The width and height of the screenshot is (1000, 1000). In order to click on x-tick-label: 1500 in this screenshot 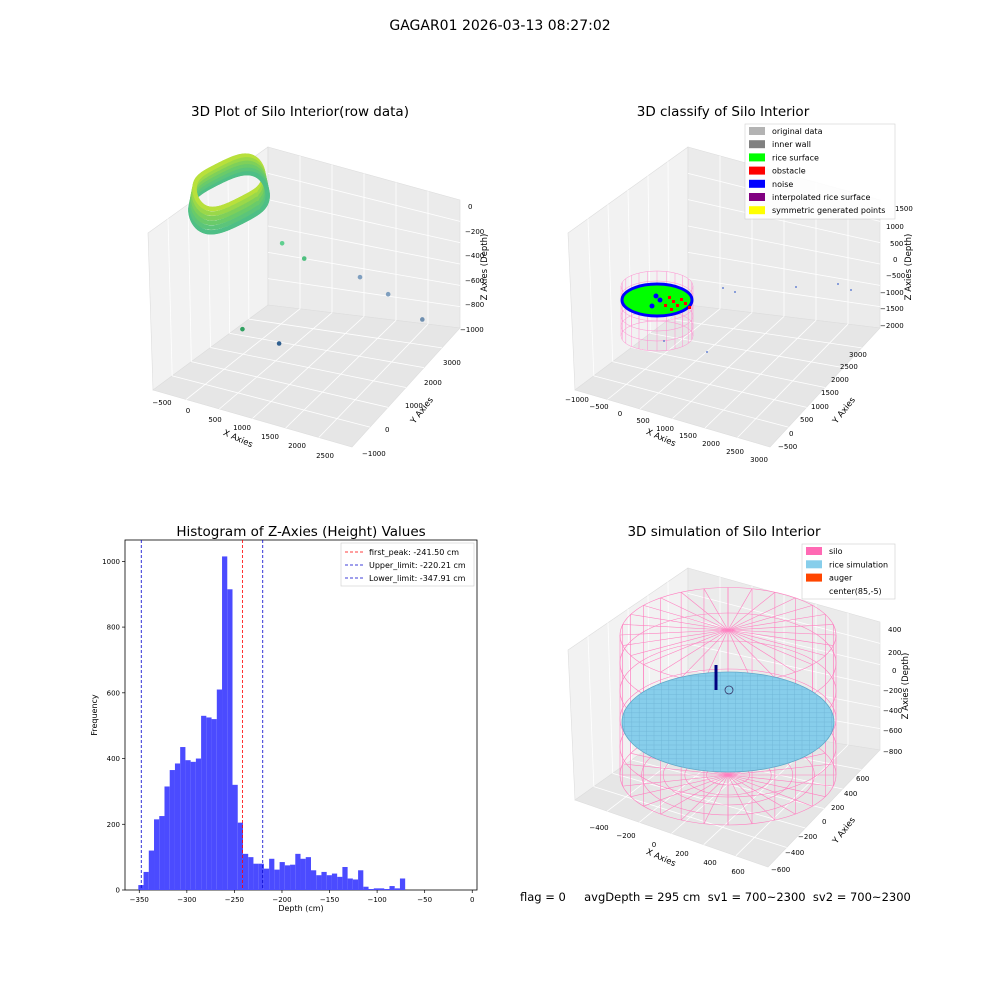, I will do `click(270, 437)`.